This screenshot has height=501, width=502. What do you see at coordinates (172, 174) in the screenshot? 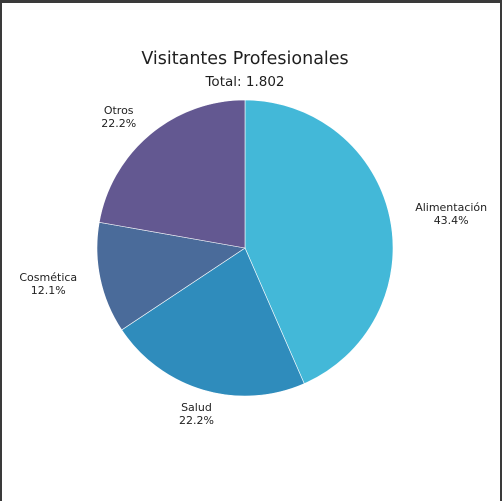
I see `pie-slice-otros` at bounding box center [172, 174].